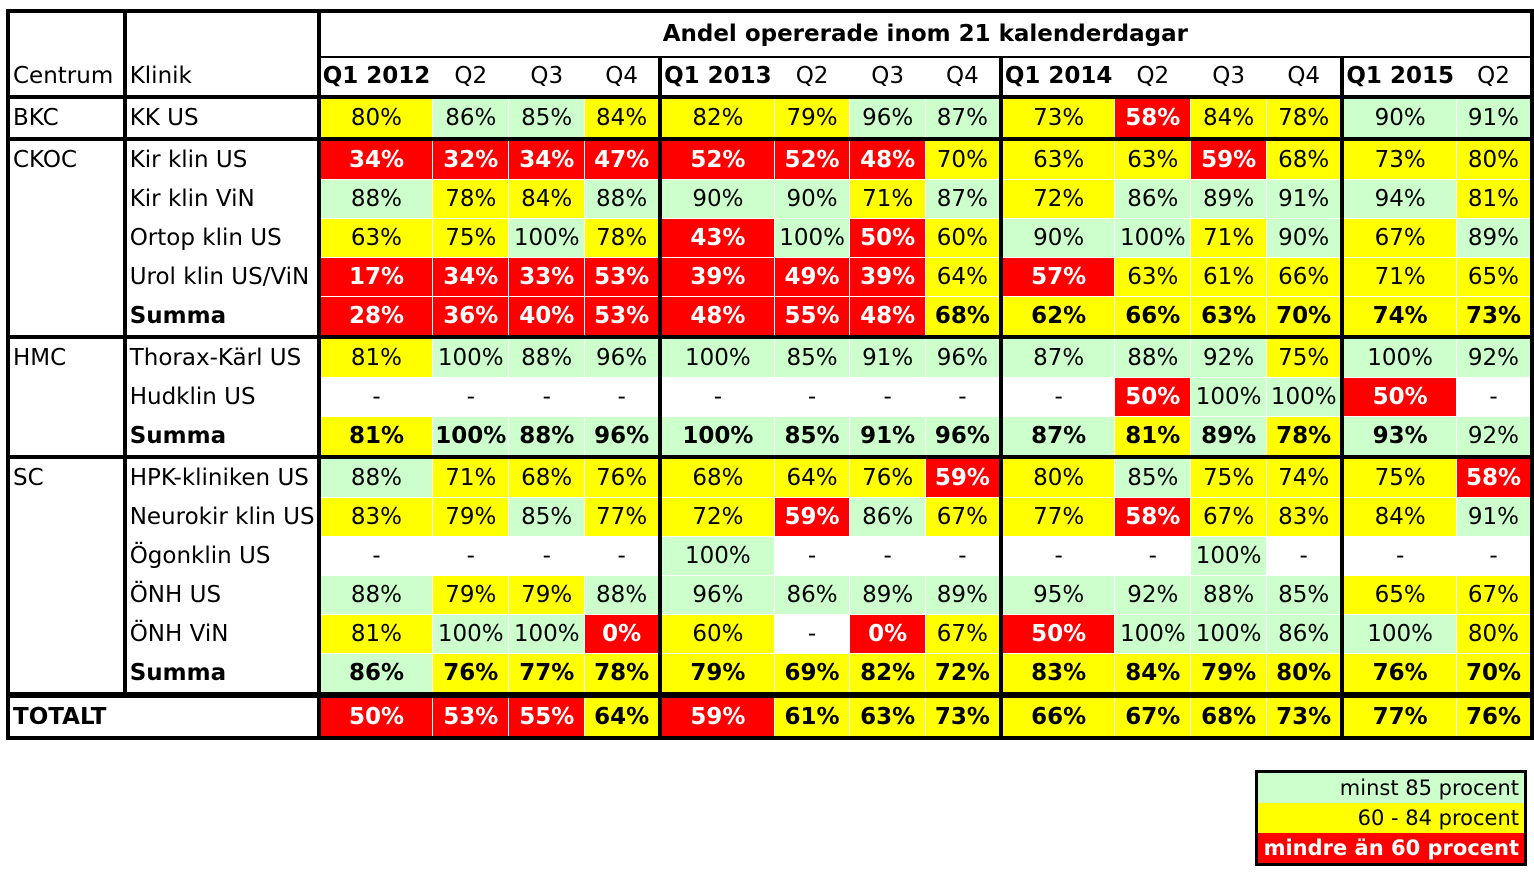 Image resolution: width=1534 pixels, height=876 pixels. Describe the element at coordinates (1057, 517) in the screenshot. I see `value-cell: 77%` at that location.